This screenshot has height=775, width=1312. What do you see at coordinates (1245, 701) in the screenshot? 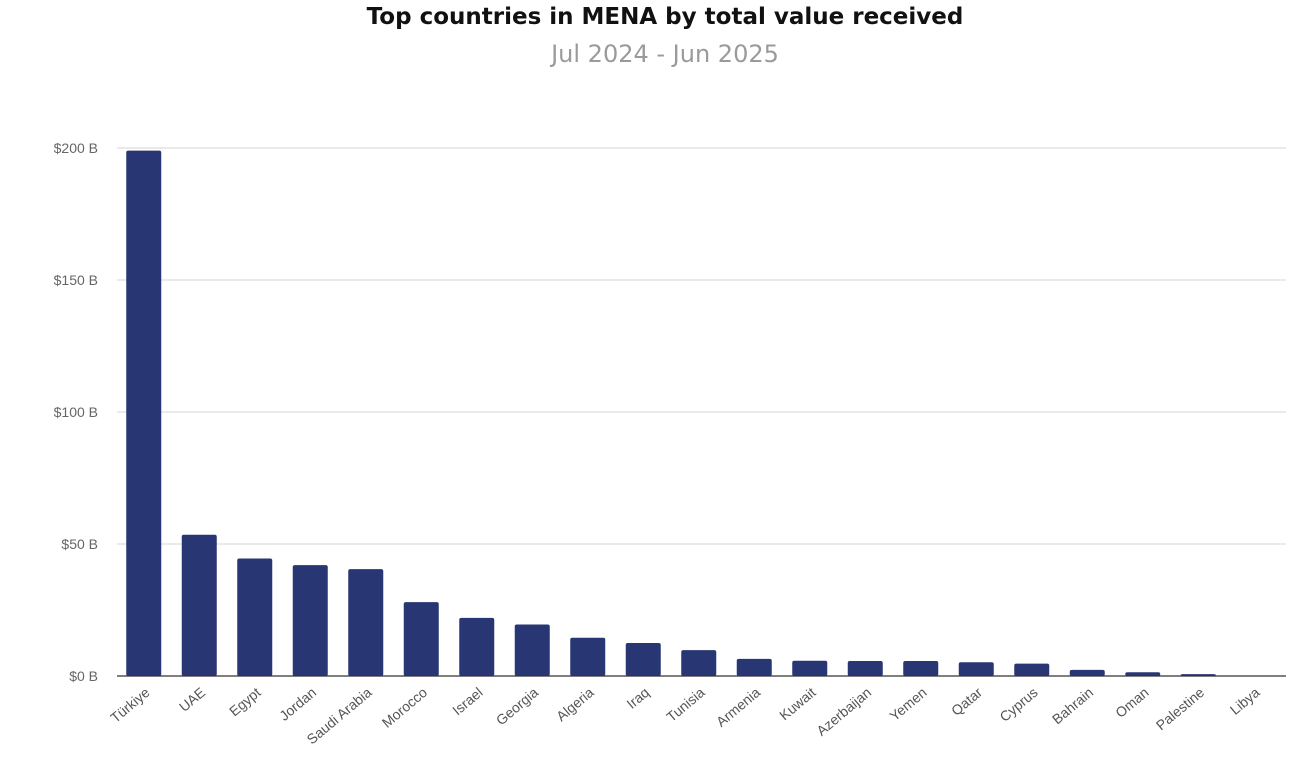
I see `x-tick-label: Libya` at bounding box center [1245, 701].